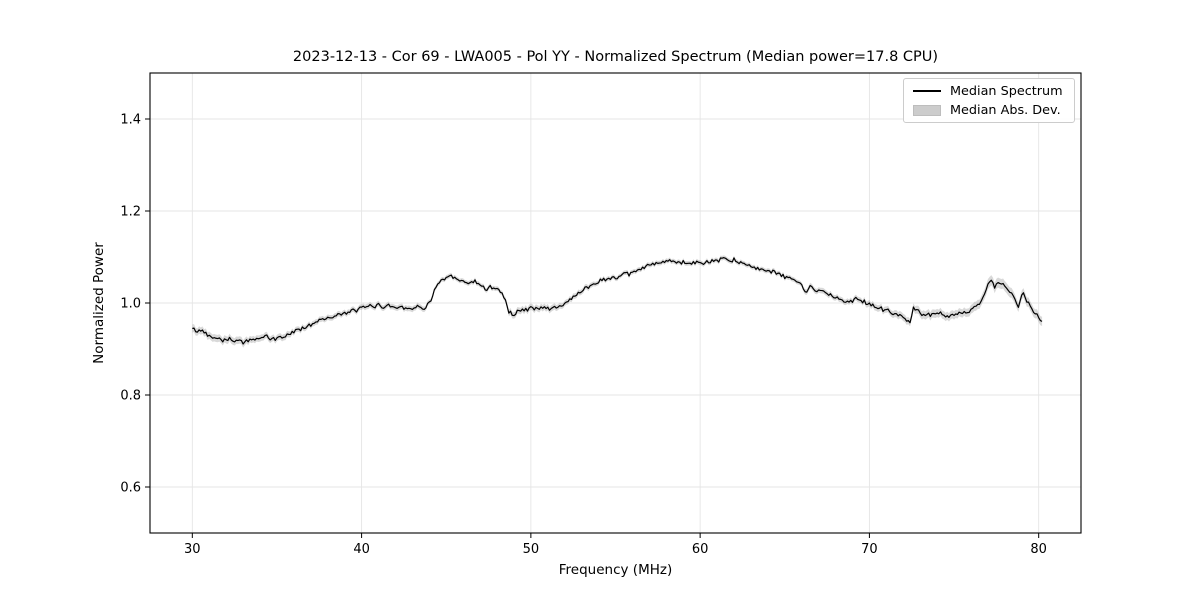 This screenshot has width=1200, height=600. What do you see at coordinates (700, 549) in the screenshot?
I see `x-tick-label: 60` at bounding box center [700, 549].